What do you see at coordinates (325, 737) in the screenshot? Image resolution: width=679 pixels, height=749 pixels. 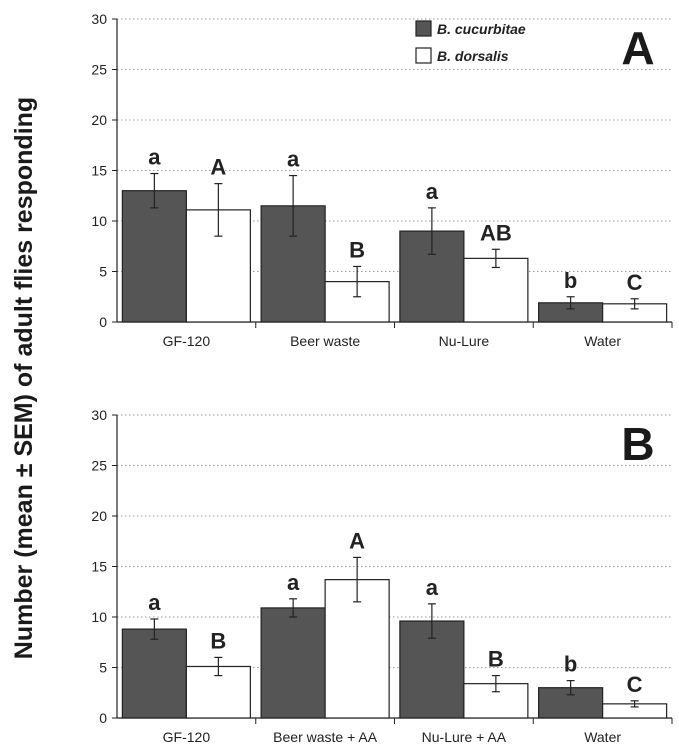 I see `x-tick-label: Beer waste + AA` at bounding box center [325, 737].